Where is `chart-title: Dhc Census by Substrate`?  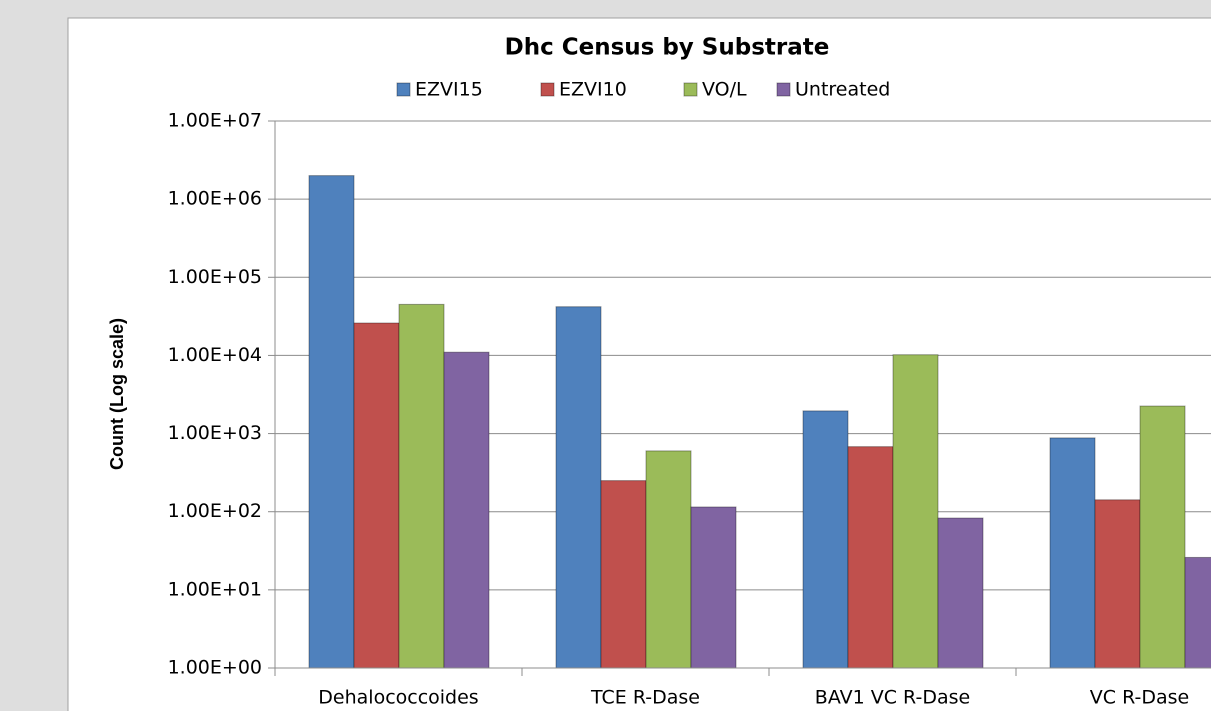
chart-title: Dhc Census by Substrate is located at coordinates (667, 48).